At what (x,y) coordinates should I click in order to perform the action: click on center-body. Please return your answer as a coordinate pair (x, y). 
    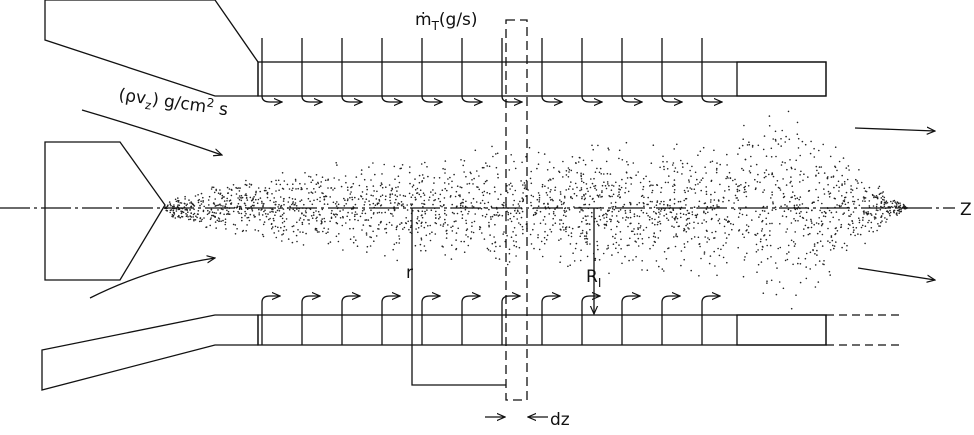
    Looking at the image, I should click on (105, 211).